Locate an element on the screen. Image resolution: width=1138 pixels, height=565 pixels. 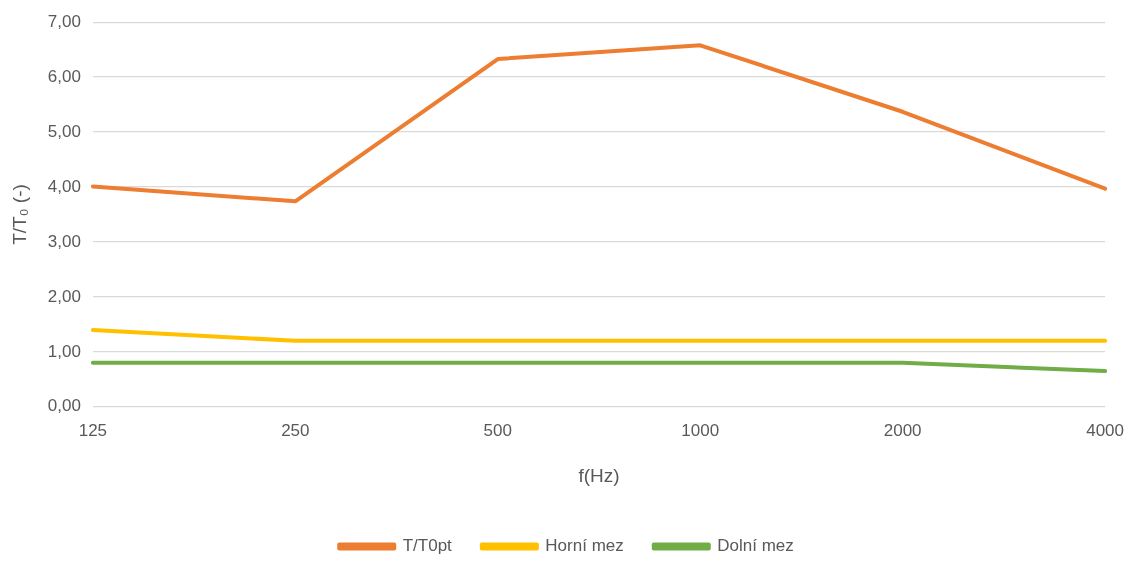
legend-label: T/T0pt is located at coordinates (427, 546).